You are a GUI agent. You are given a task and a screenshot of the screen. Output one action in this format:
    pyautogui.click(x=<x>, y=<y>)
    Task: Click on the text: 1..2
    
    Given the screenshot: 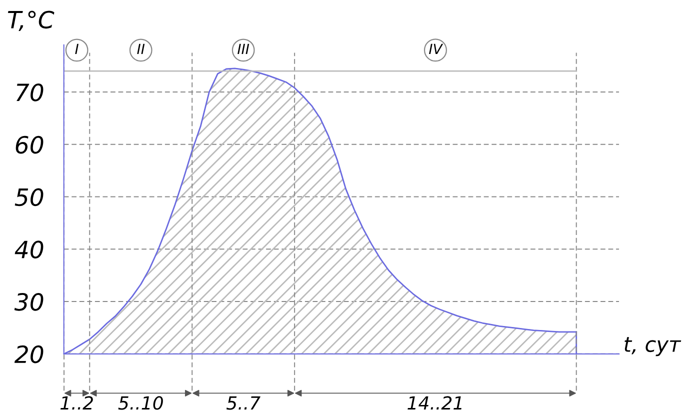 What is the action you would take?
    pyautogui.click(x=76, y=403)
    